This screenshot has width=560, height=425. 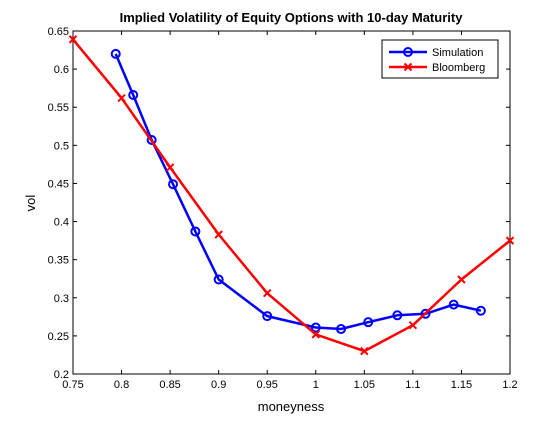 What do you see at coordinates (30, 203) in the screenshot?
I see `y-axis-title: vol` at bounding box center [30, 203].